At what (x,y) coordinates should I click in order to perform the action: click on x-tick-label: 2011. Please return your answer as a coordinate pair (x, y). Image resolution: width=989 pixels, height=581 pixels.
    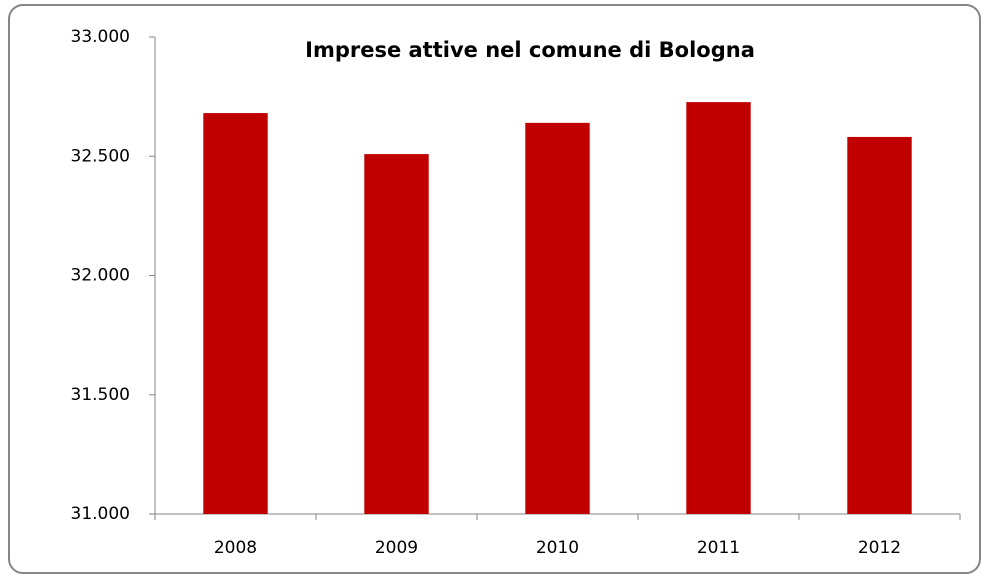
    Looking at the image, I should click on (718, 548).